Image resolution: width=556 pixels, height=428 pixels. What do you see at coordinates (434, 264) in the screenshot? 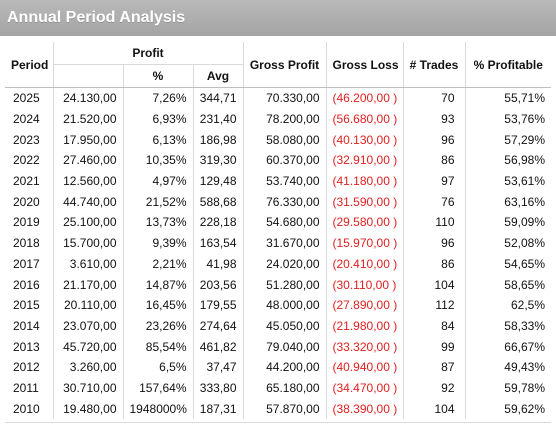
I see `cell-trades: 86` at bounding box center [434, 264].